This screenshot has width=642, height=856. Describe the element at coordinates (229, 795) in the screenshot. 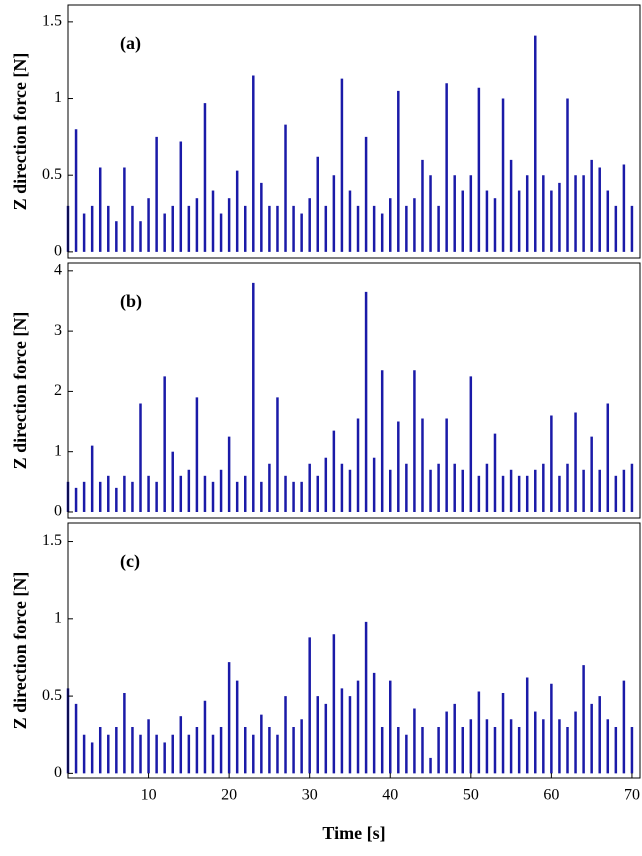

I see `x-tick-label: 20` at that location.